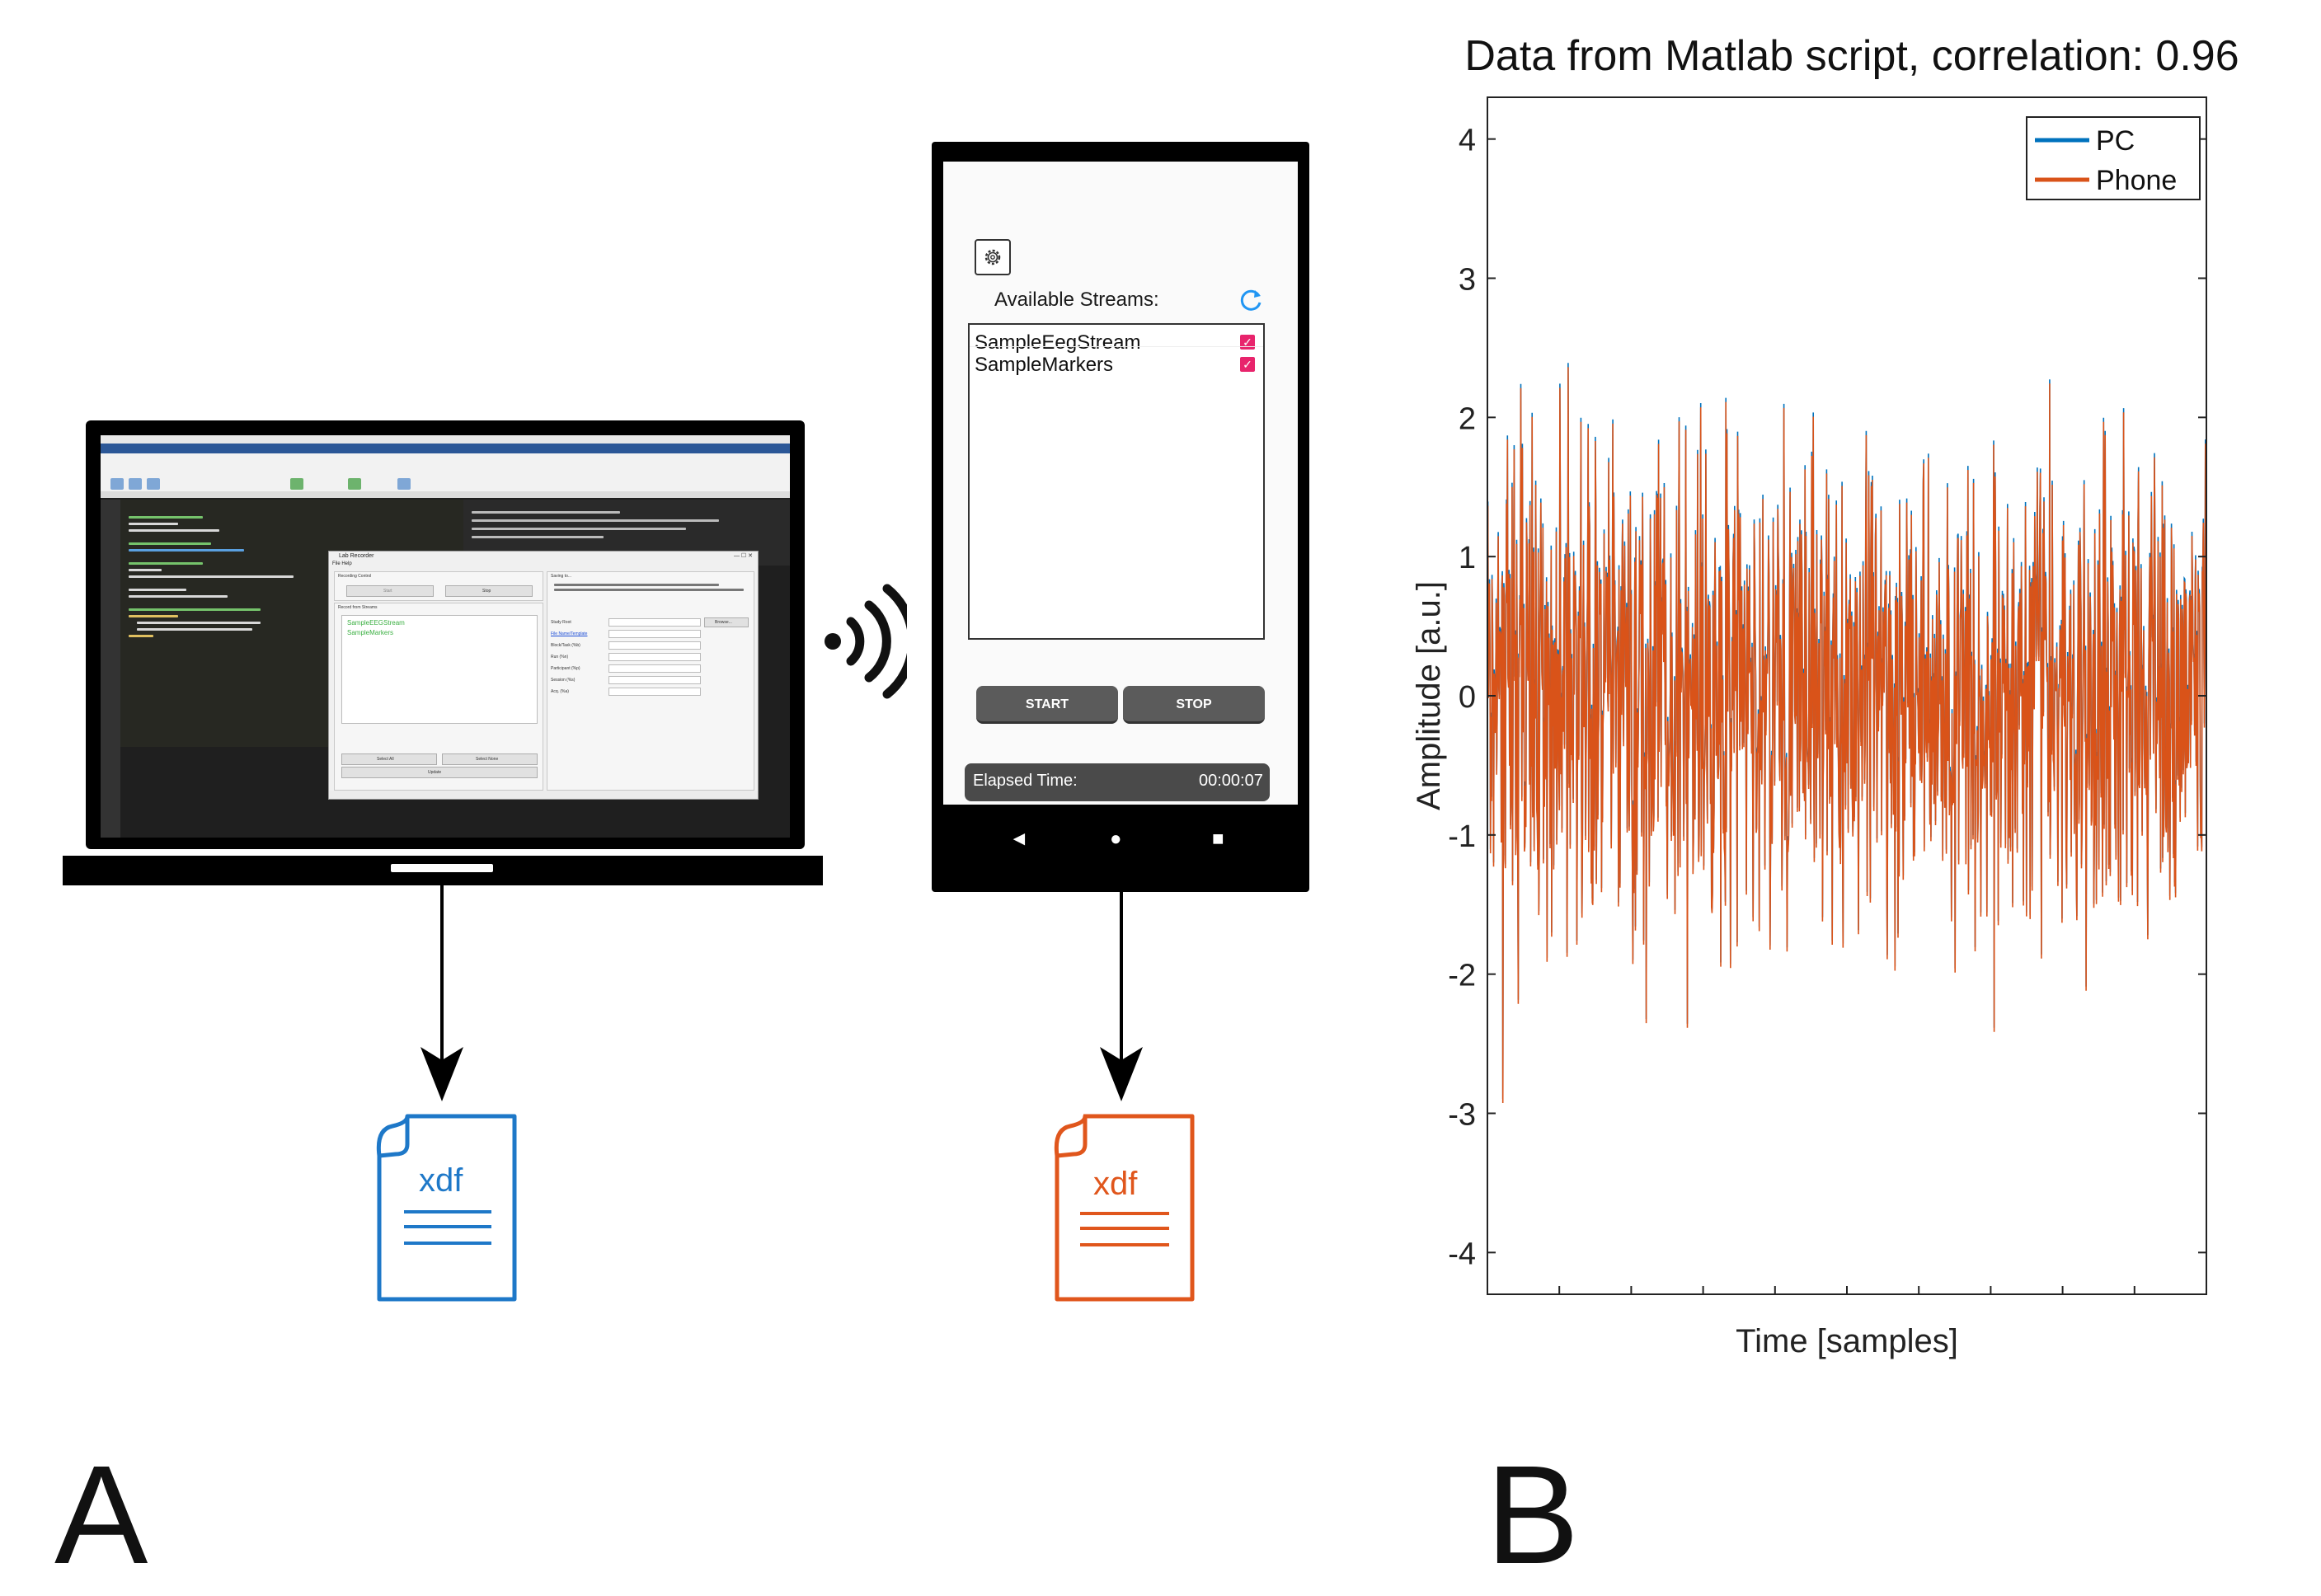  I want to click on nav-recents-icon: ■, so click(1218, 839).